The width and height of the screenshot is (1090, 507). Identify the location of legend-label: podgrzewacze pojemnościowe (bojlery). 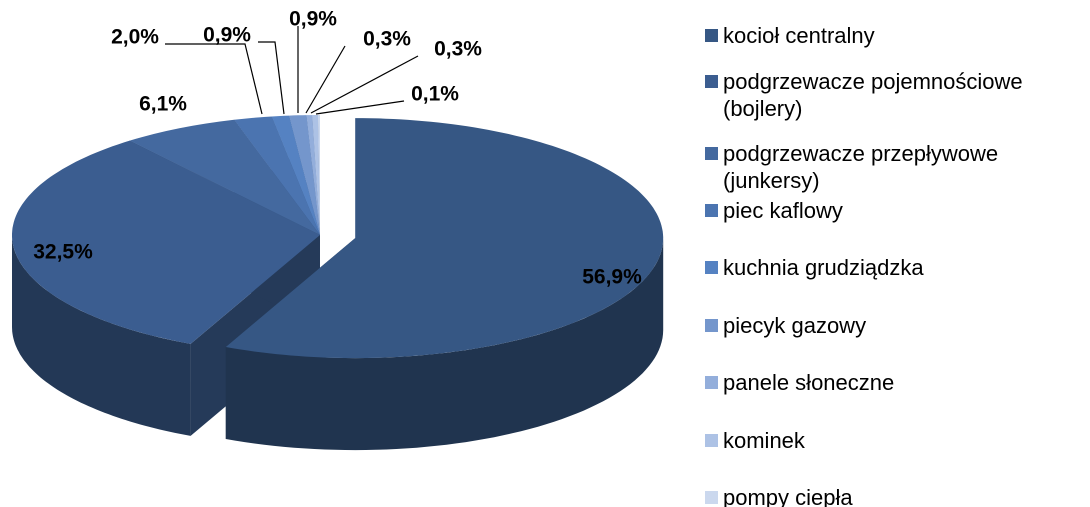
(873, 95).